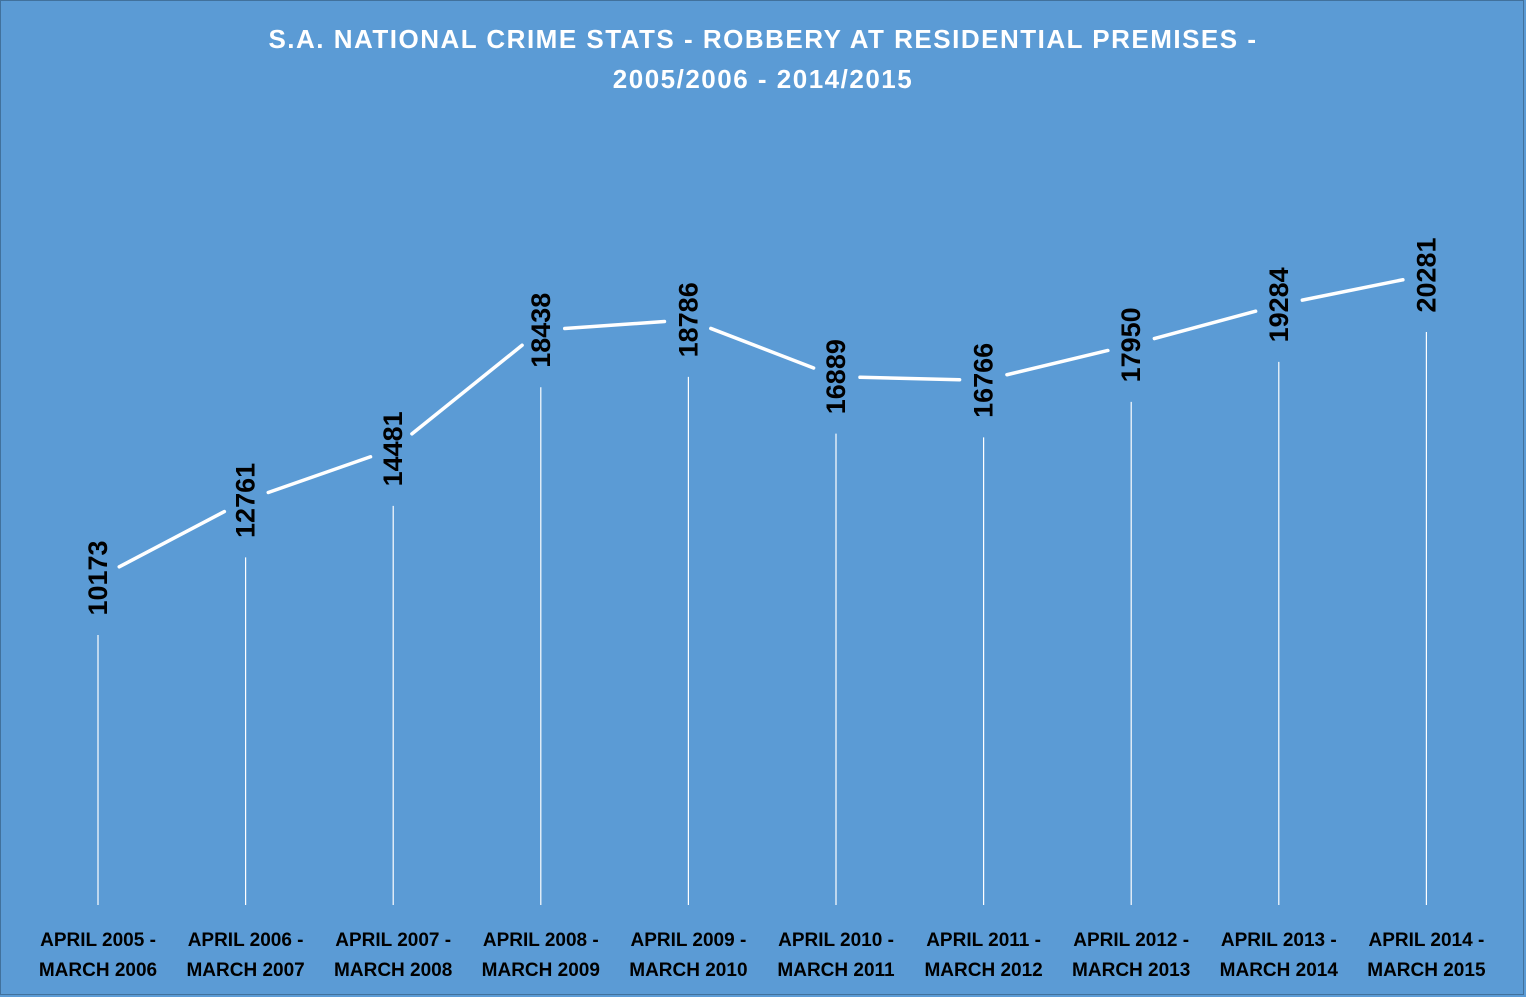 This screenshot has height=997, width=1526. What do you see at coordinates (1131, 344) in the screenshot?
I see `data-label: 17950` at bounding box center [1131, 344].